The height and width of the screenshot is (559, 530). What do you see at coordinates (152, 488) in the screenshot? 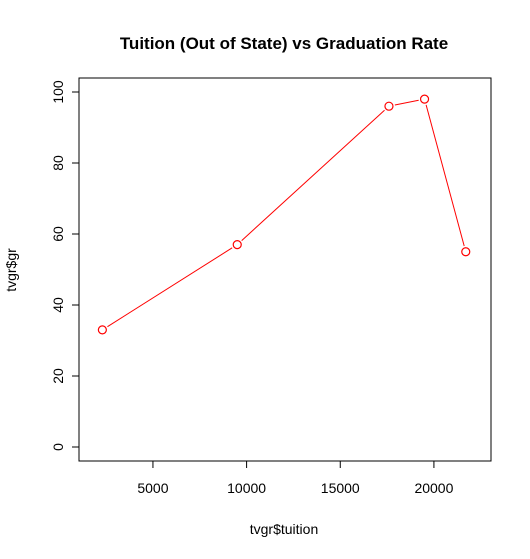
I see `x-tick-label: 5000` at bounding box center [152, 488].